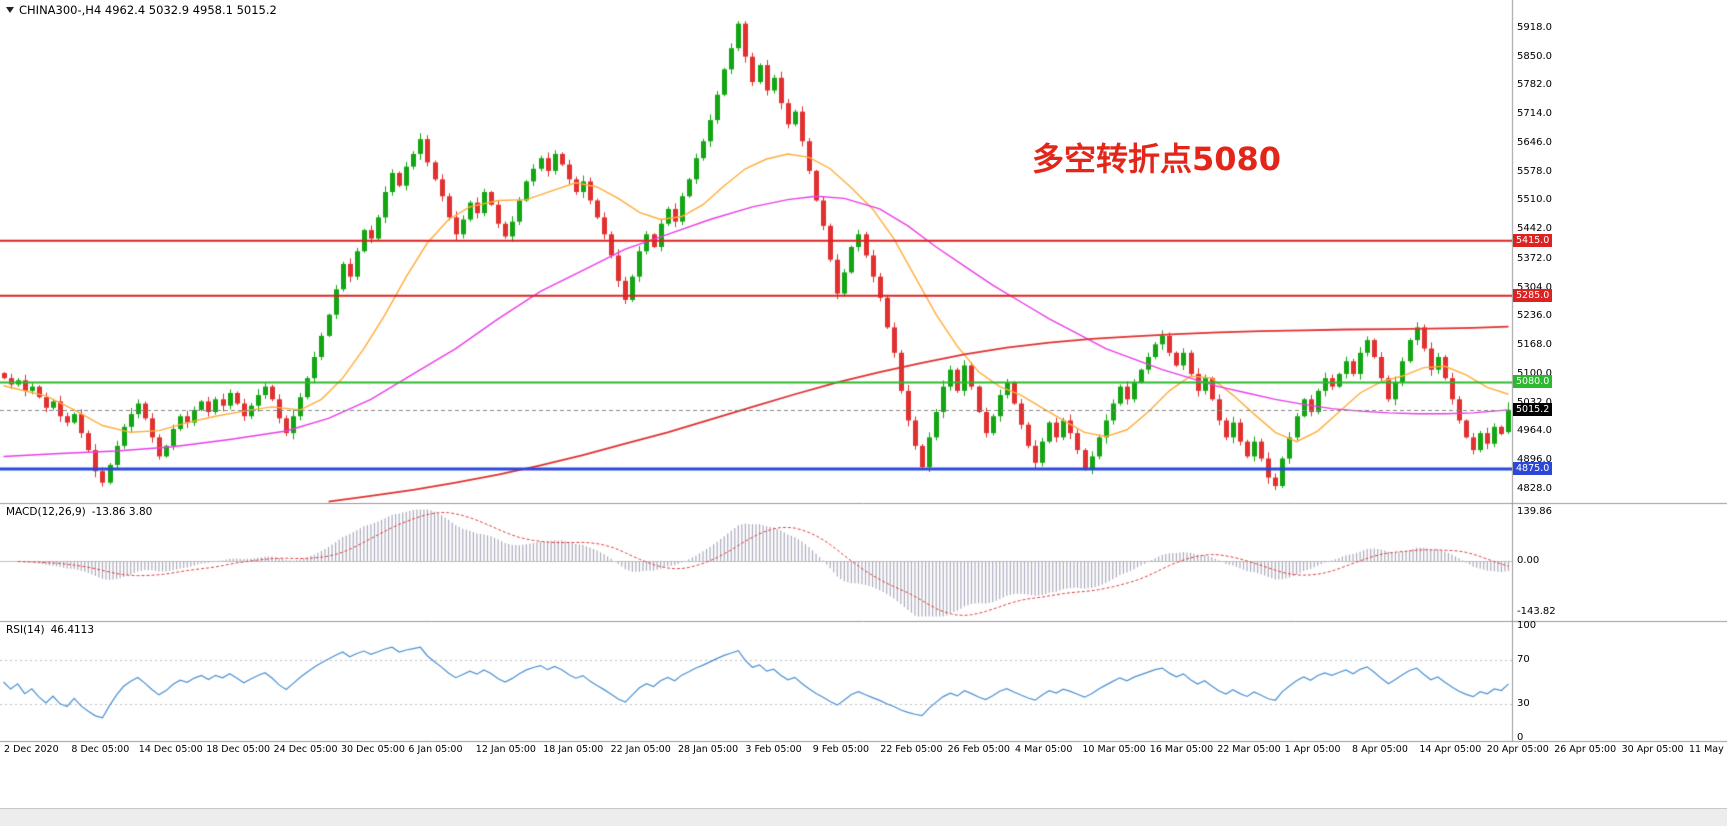 This screenshot has height=826, width=1727. What do you see at coordinates (170, 749) in the screenshot?
I see `time-axis-label: 14 Dec 05:00` at bounding box center [170, 749].